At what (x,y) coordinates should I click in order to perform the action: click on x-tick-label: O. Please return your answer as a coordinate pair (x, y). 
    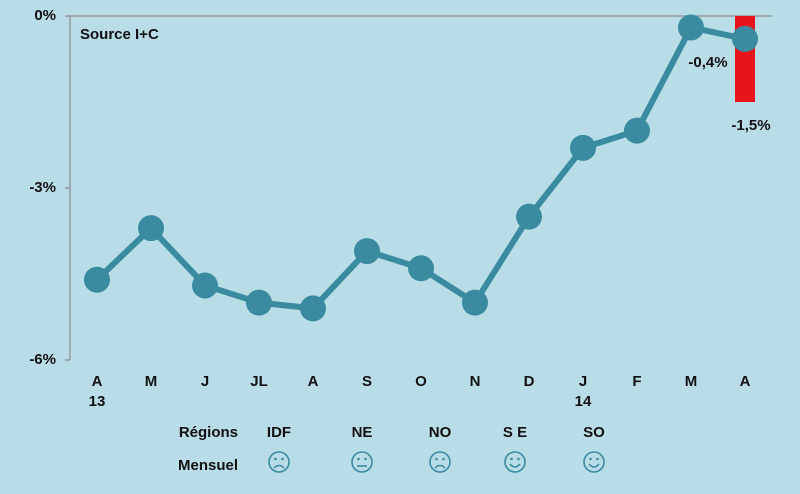
    Looking at the image, I should click on (421, 381).